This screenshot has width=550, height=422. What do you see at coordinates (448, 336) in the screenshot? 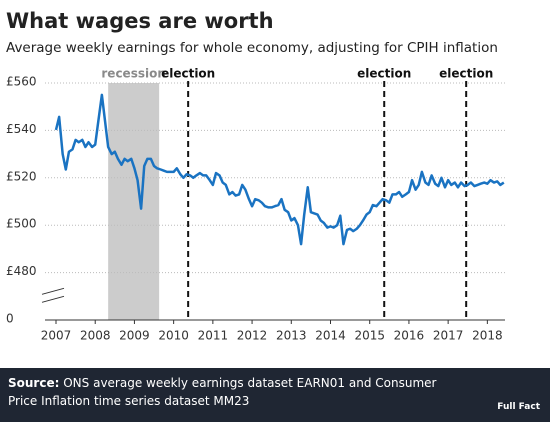
I see `x-tick-label: 2017` at bounding box center [448, 336].